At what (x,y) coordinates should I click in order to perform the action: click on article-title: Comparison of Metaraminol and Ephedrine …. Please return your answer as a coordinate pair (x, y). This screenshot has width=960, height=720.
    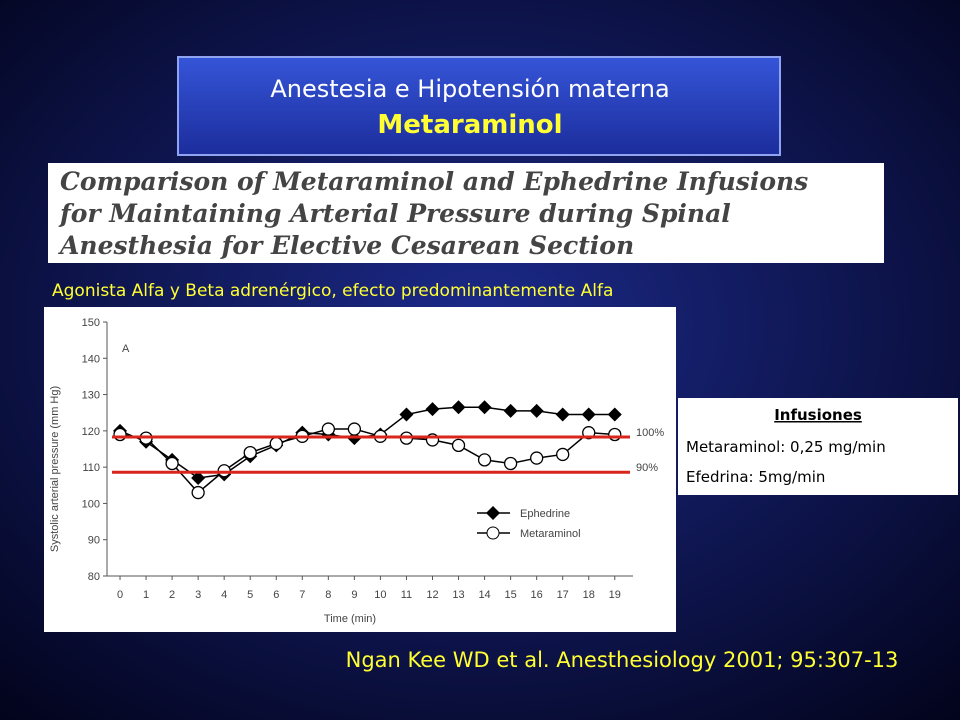
    Looking at the image, I should click on (434, 181).